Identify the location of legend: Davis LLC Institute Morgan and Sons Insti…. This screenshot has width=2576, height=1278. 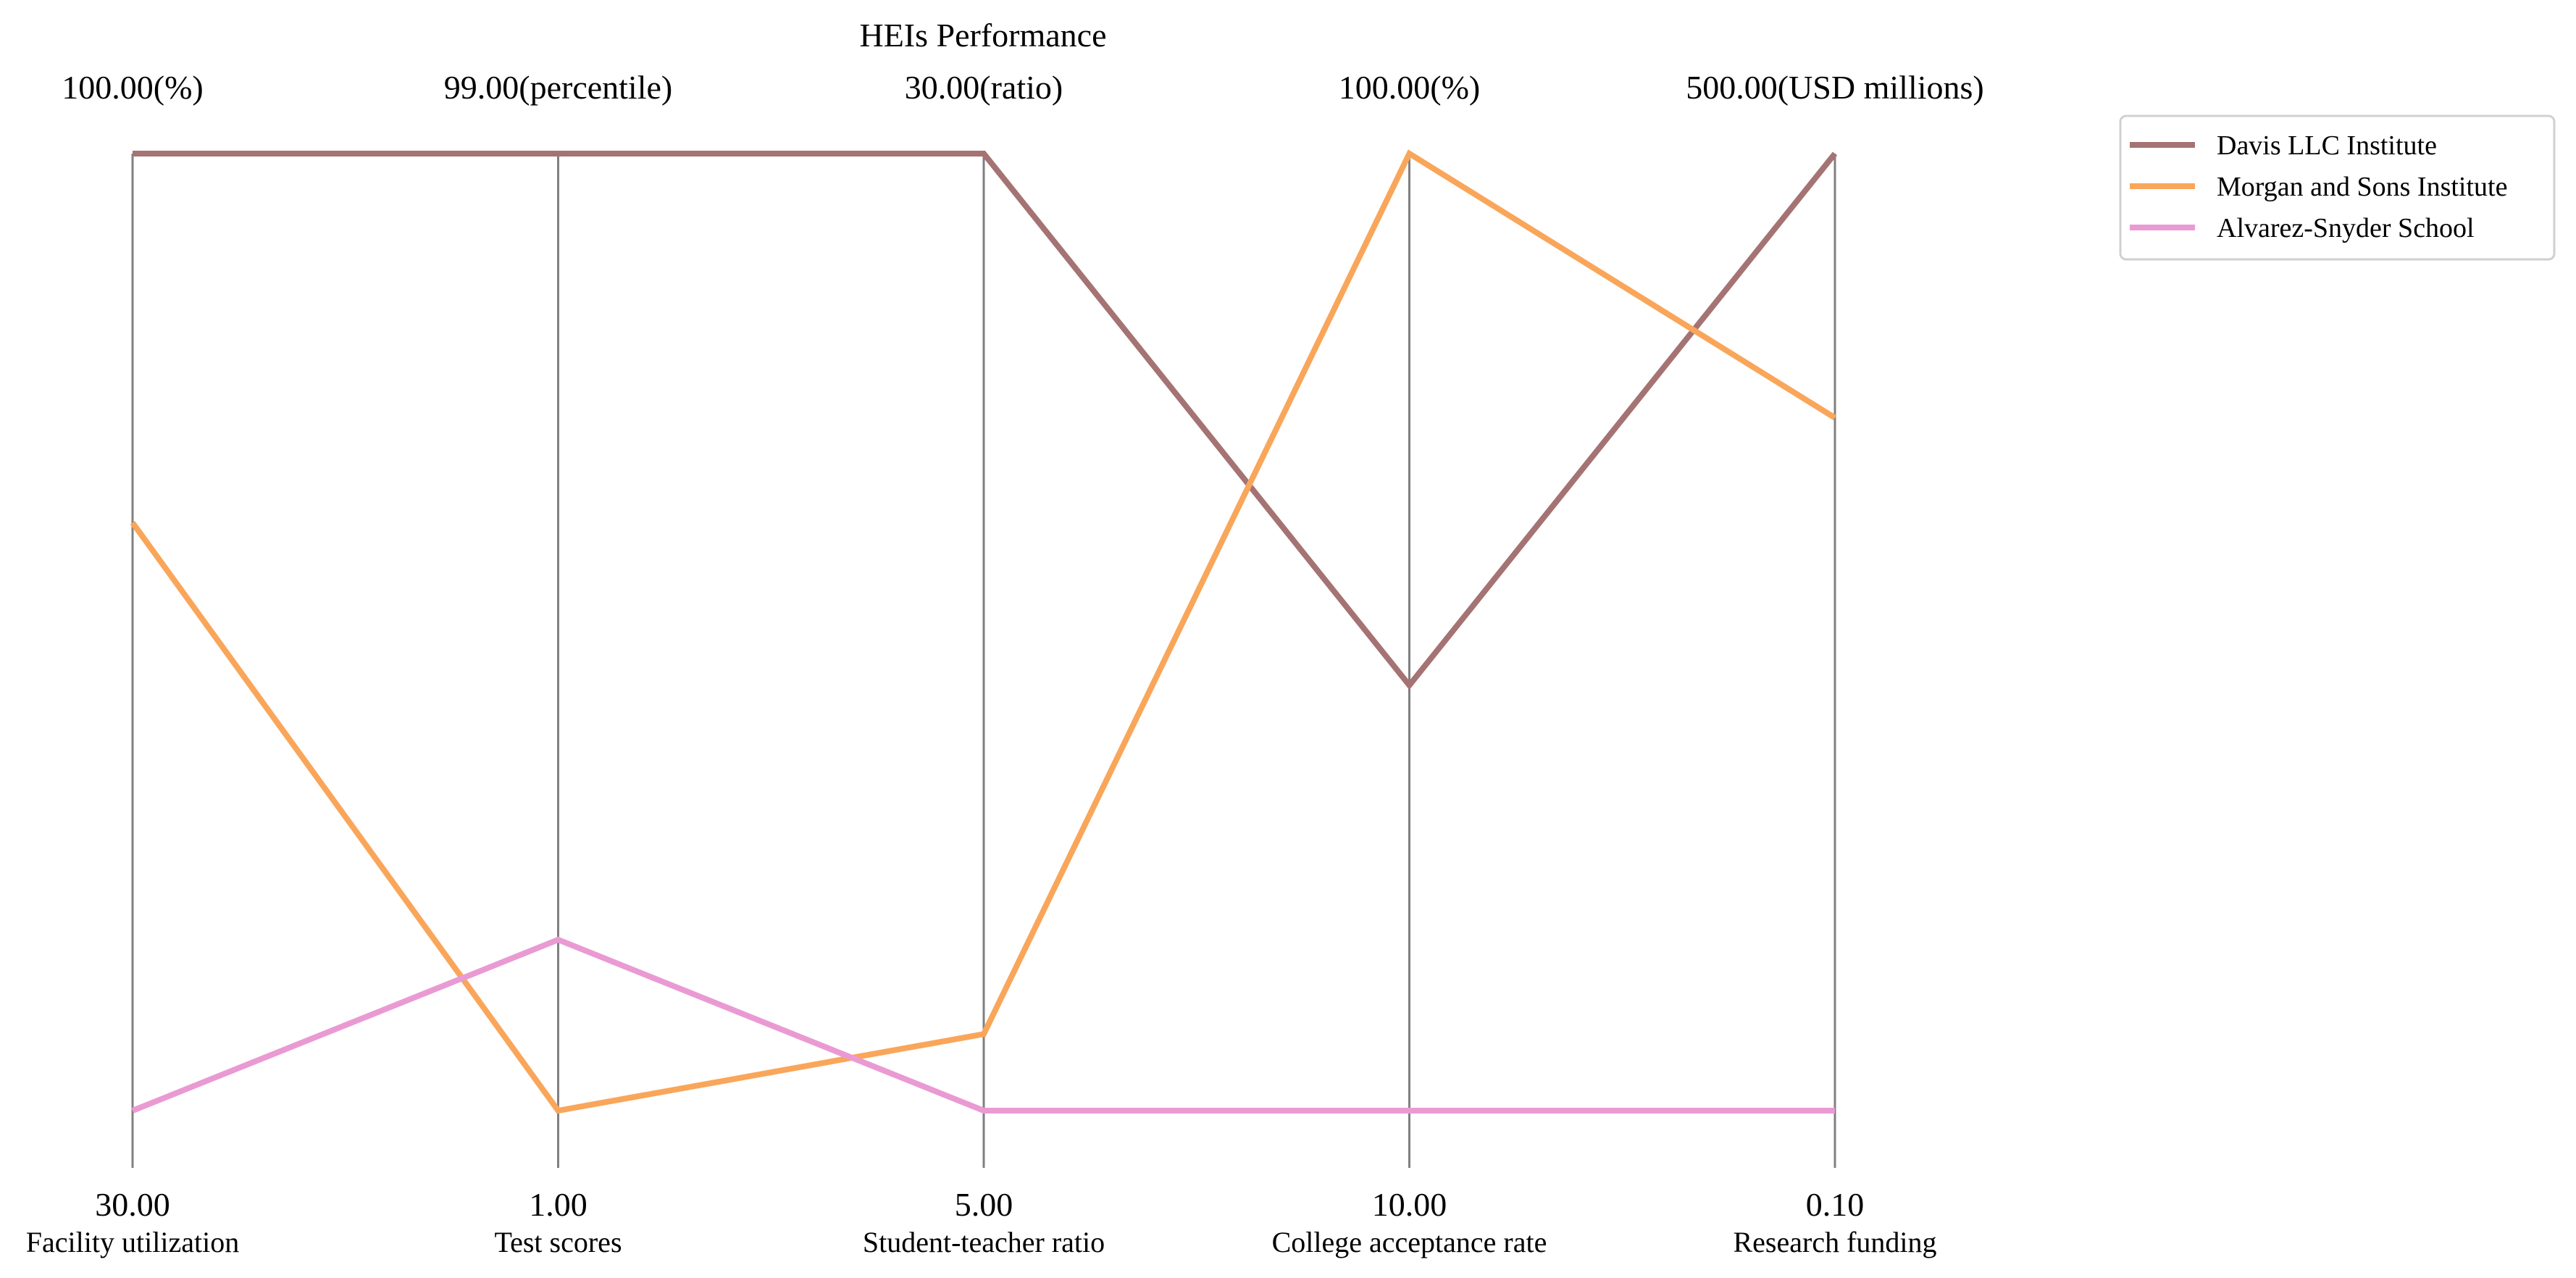
(2337, 187).